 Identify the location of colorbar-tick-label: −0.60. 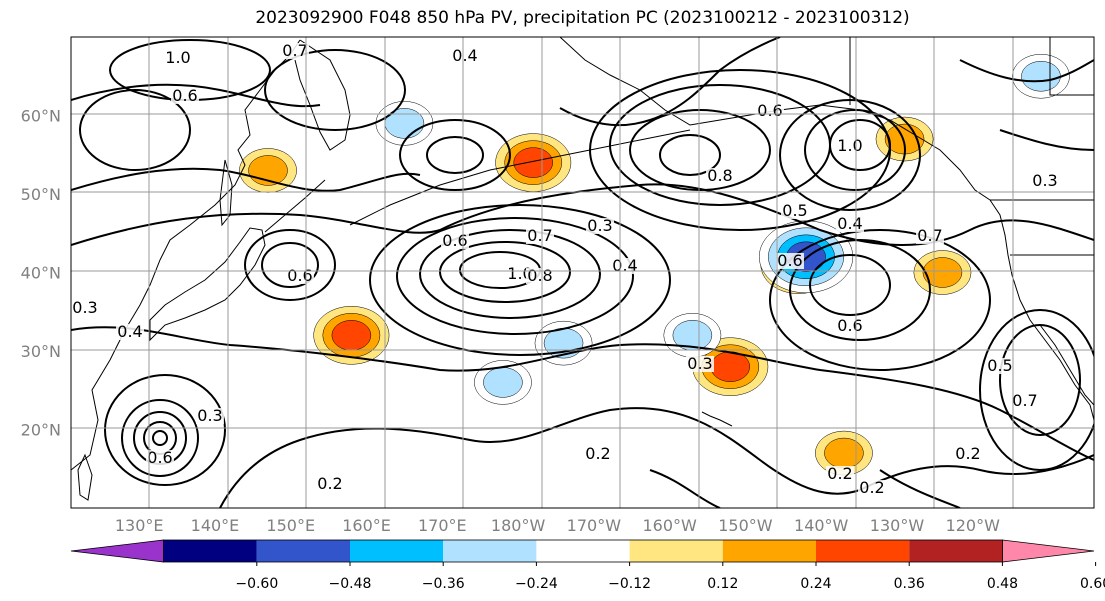
(256, 584).